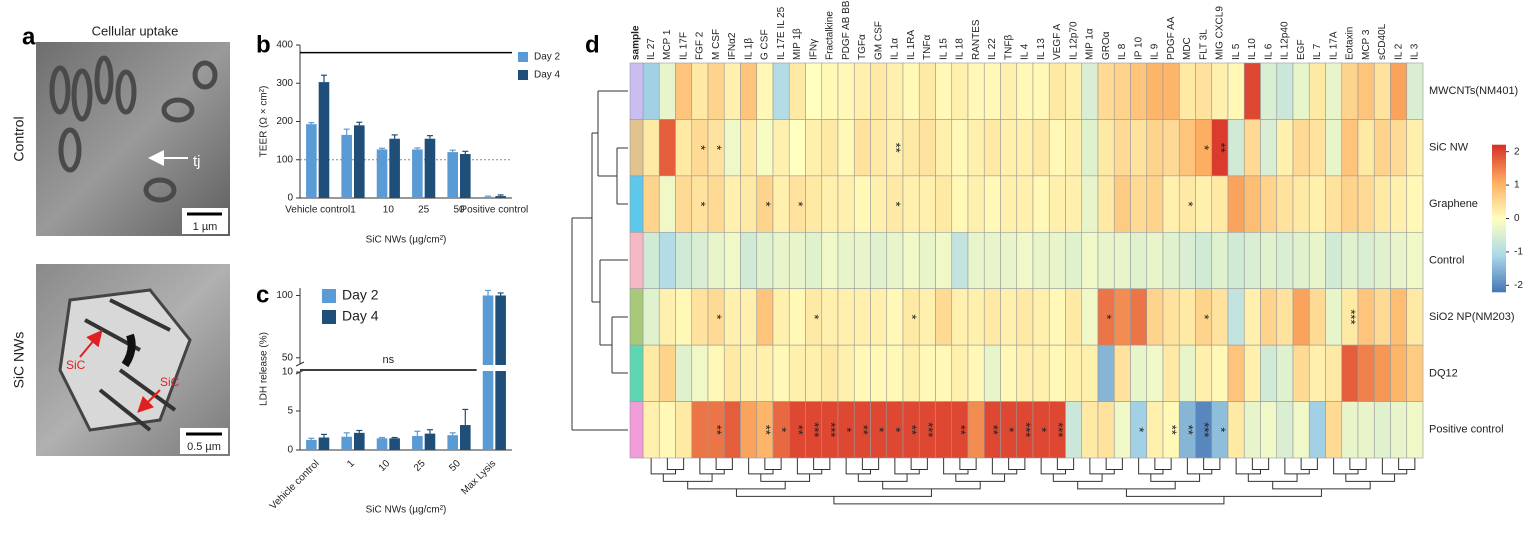 The image size is (1524, 533). I want to click on column-label: PDGF AB BB, so click(846, 30).